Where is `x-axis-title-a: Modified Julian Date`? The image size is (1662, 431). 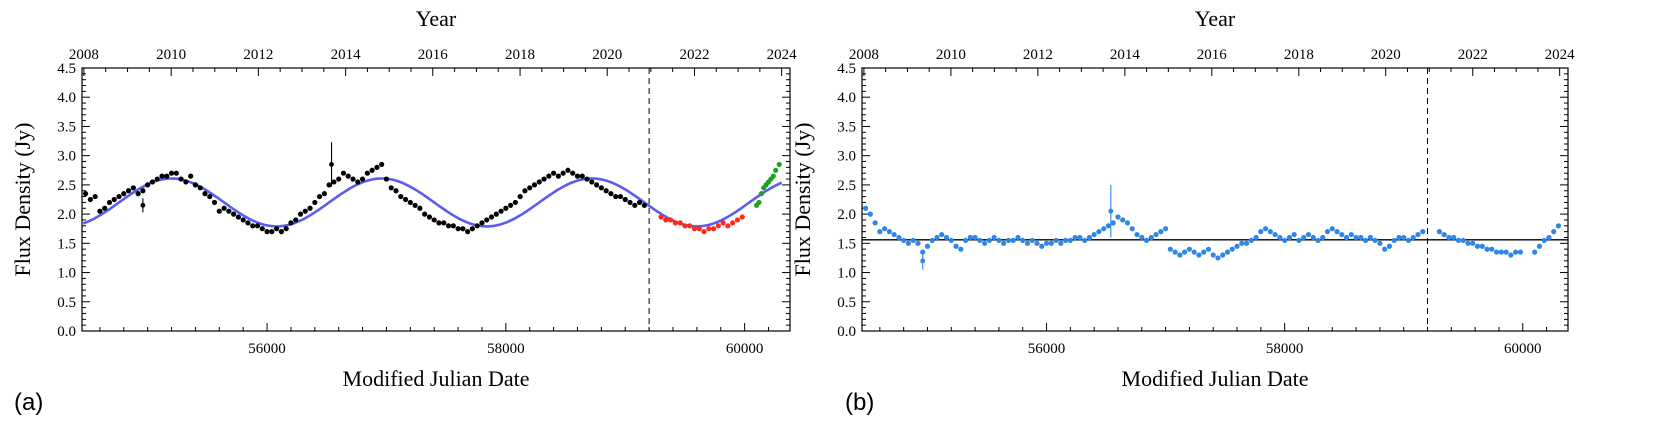 x-axis-title-a: Modified Julian Date is located at coordinates (436, 378).